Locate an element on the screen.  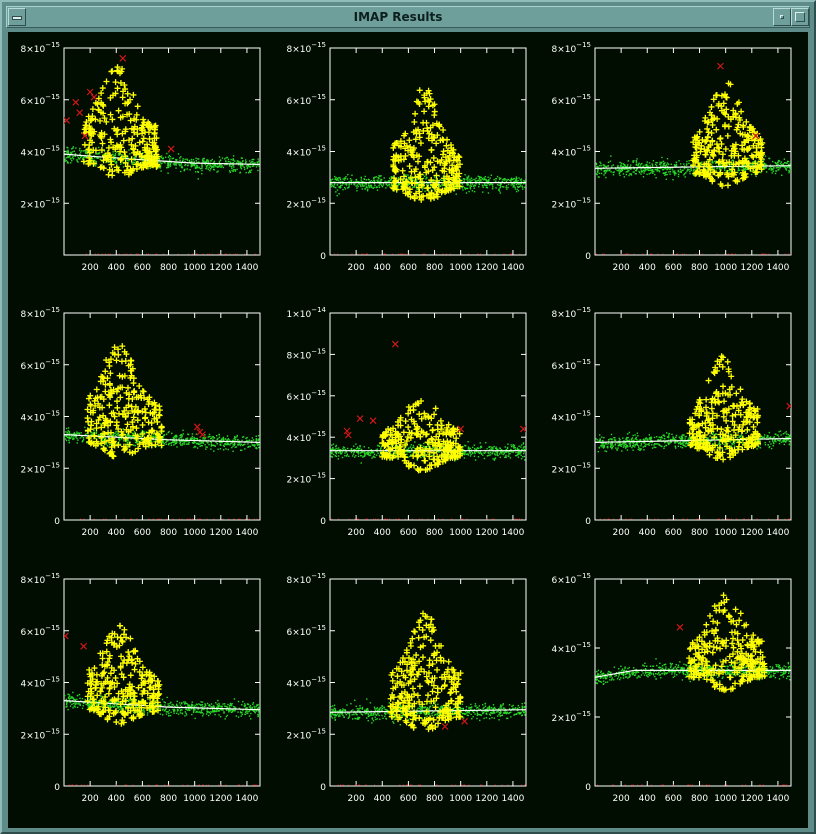
title-bar: IMAP Results is located at coordinates (408, 17).